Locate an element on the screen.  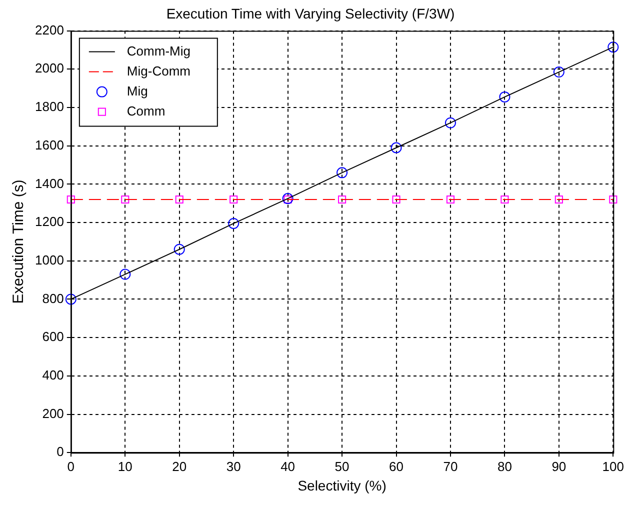
y-tick-label: 1400 is located at coordinates (49, 183).